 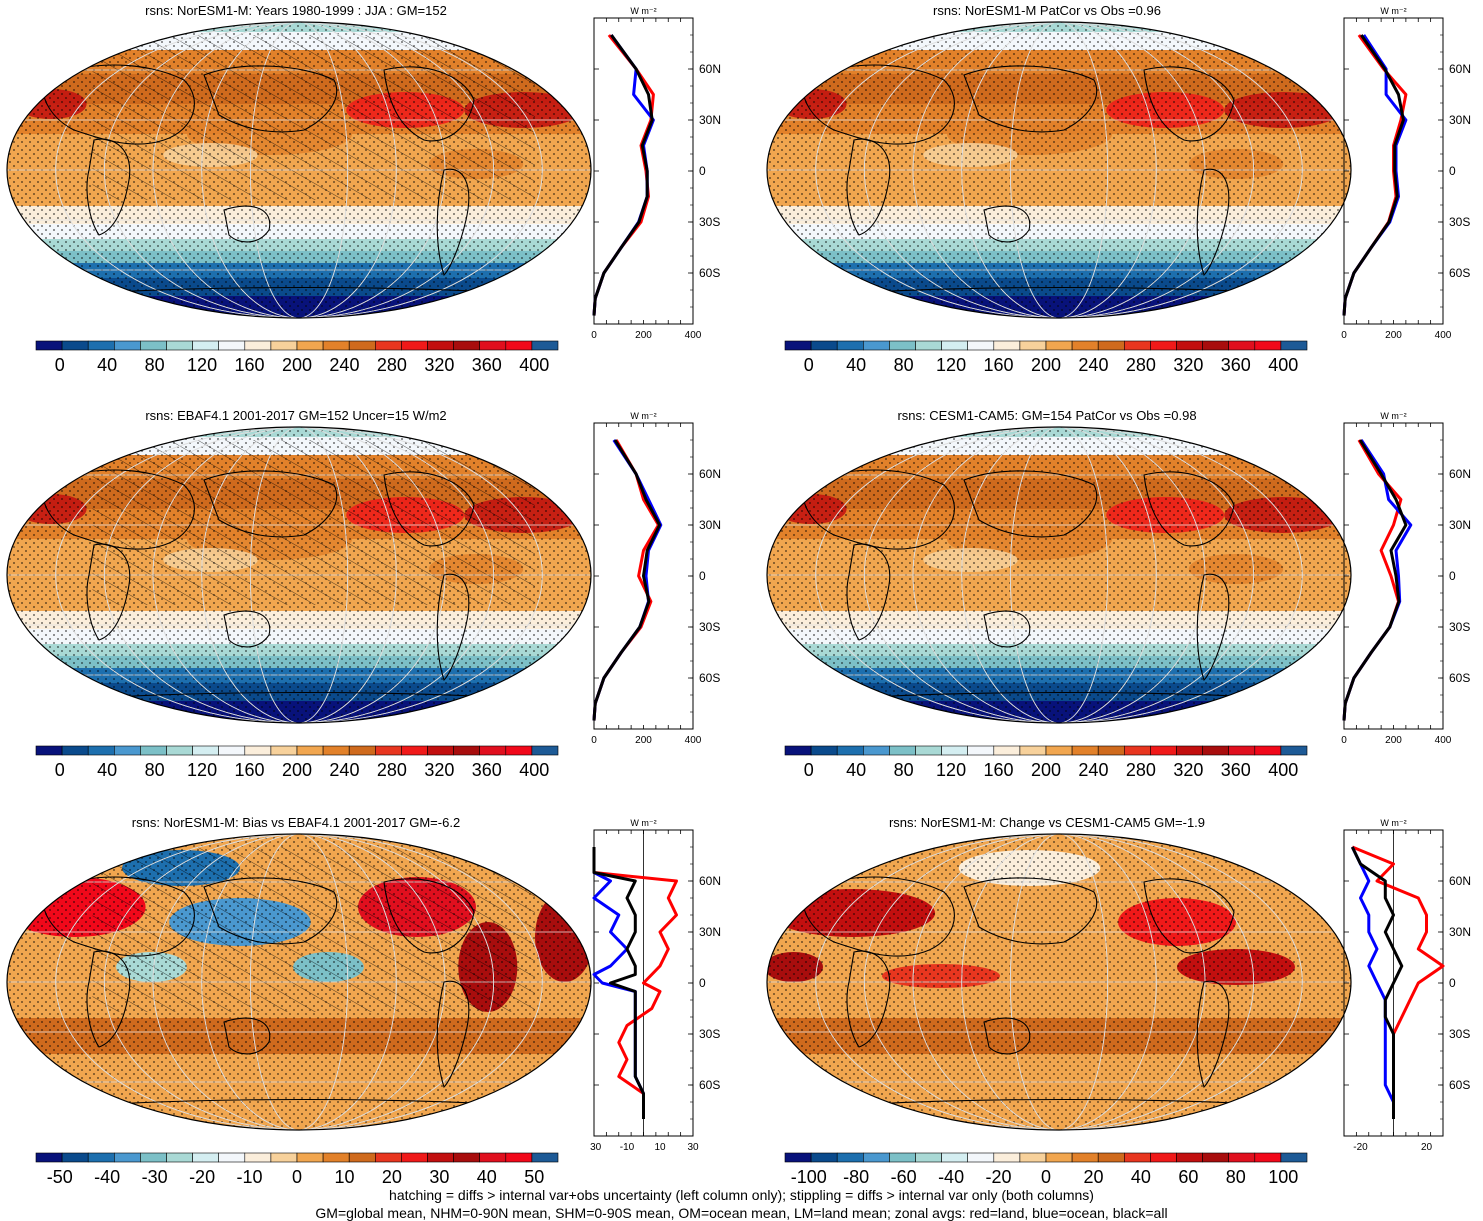 I want to click on colorbar-tick-label: 200, so click(x=297, y=365).